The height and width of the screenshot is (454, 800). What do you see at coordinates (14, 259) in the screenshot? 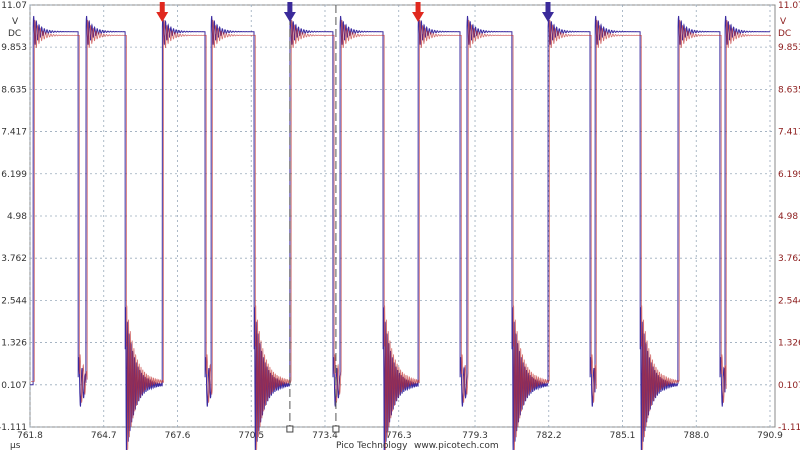
I see `y-tick-label-left: 3.762` at bounding box center [14, 259].